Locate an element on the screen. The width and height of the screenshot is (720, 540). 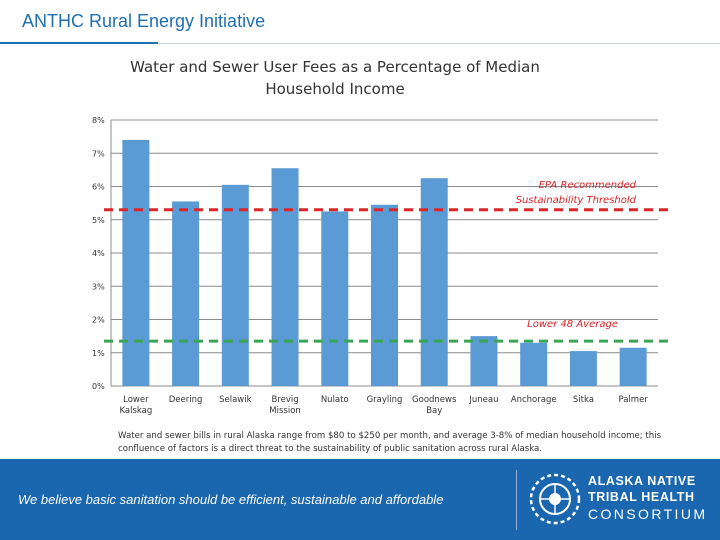
x-tick-label: Mission is located at coordinates (285, 411).